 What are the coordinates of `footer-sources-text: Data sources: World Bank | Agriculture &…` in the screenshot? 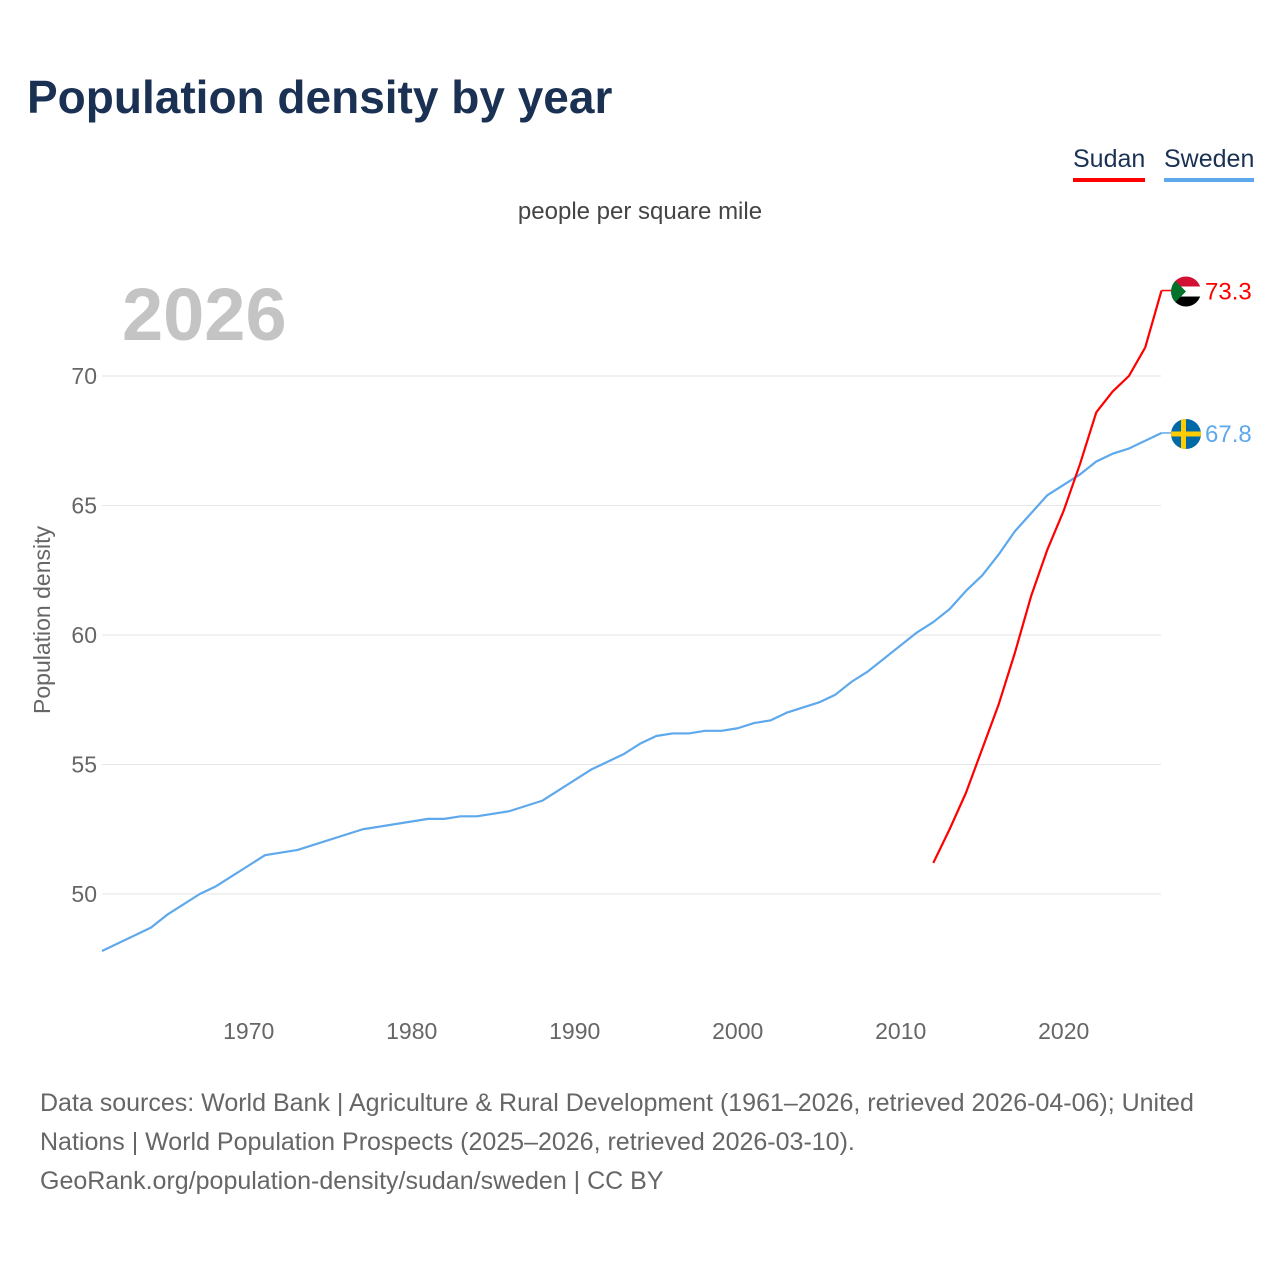 It's located at (617, 1122).